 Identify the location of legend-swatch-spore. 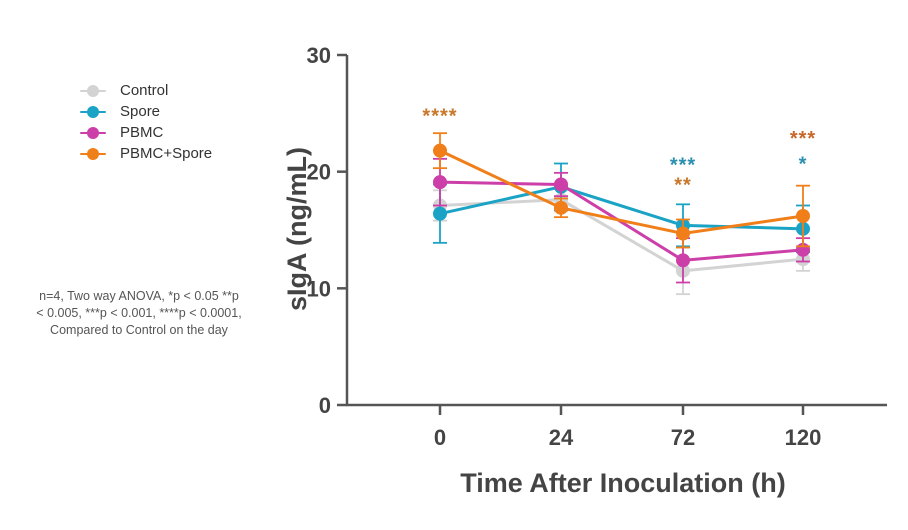
(93, 112).